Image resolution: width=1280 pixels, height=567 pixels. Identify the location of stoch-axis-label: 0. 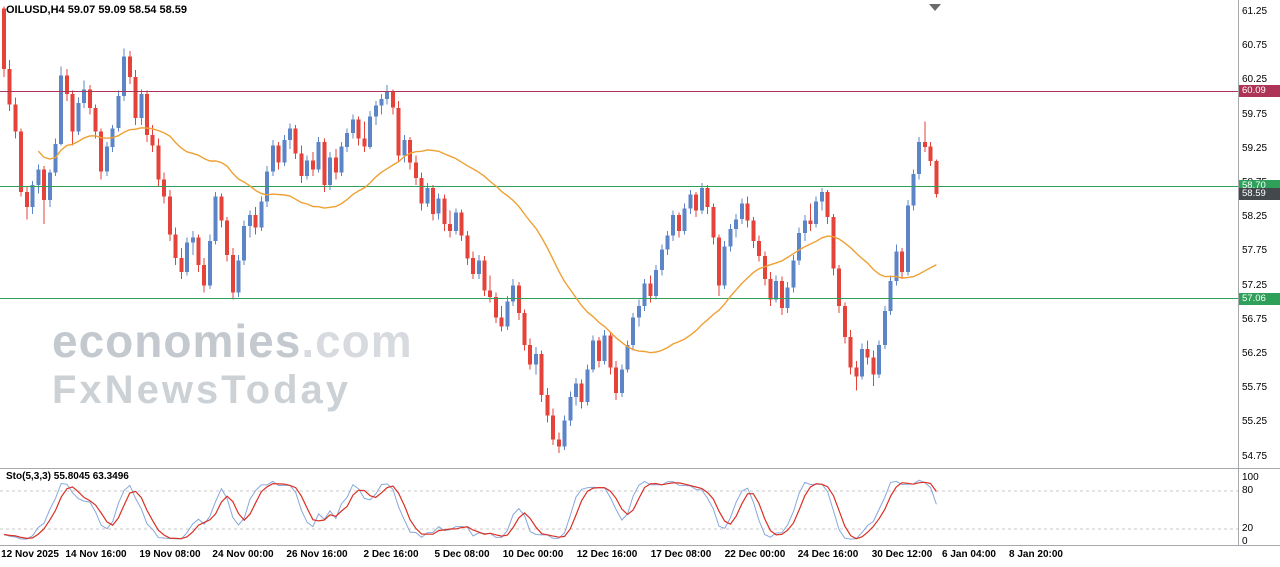
(1245, 541).